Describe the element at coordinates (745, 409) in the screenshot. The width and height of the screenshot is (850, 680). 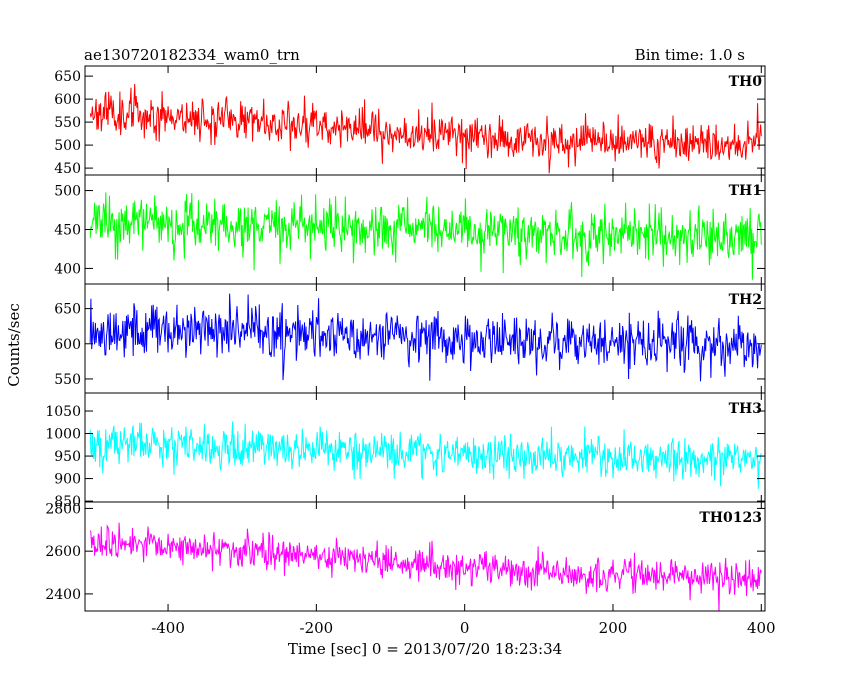
I see `panel-label: TH3` at that location.